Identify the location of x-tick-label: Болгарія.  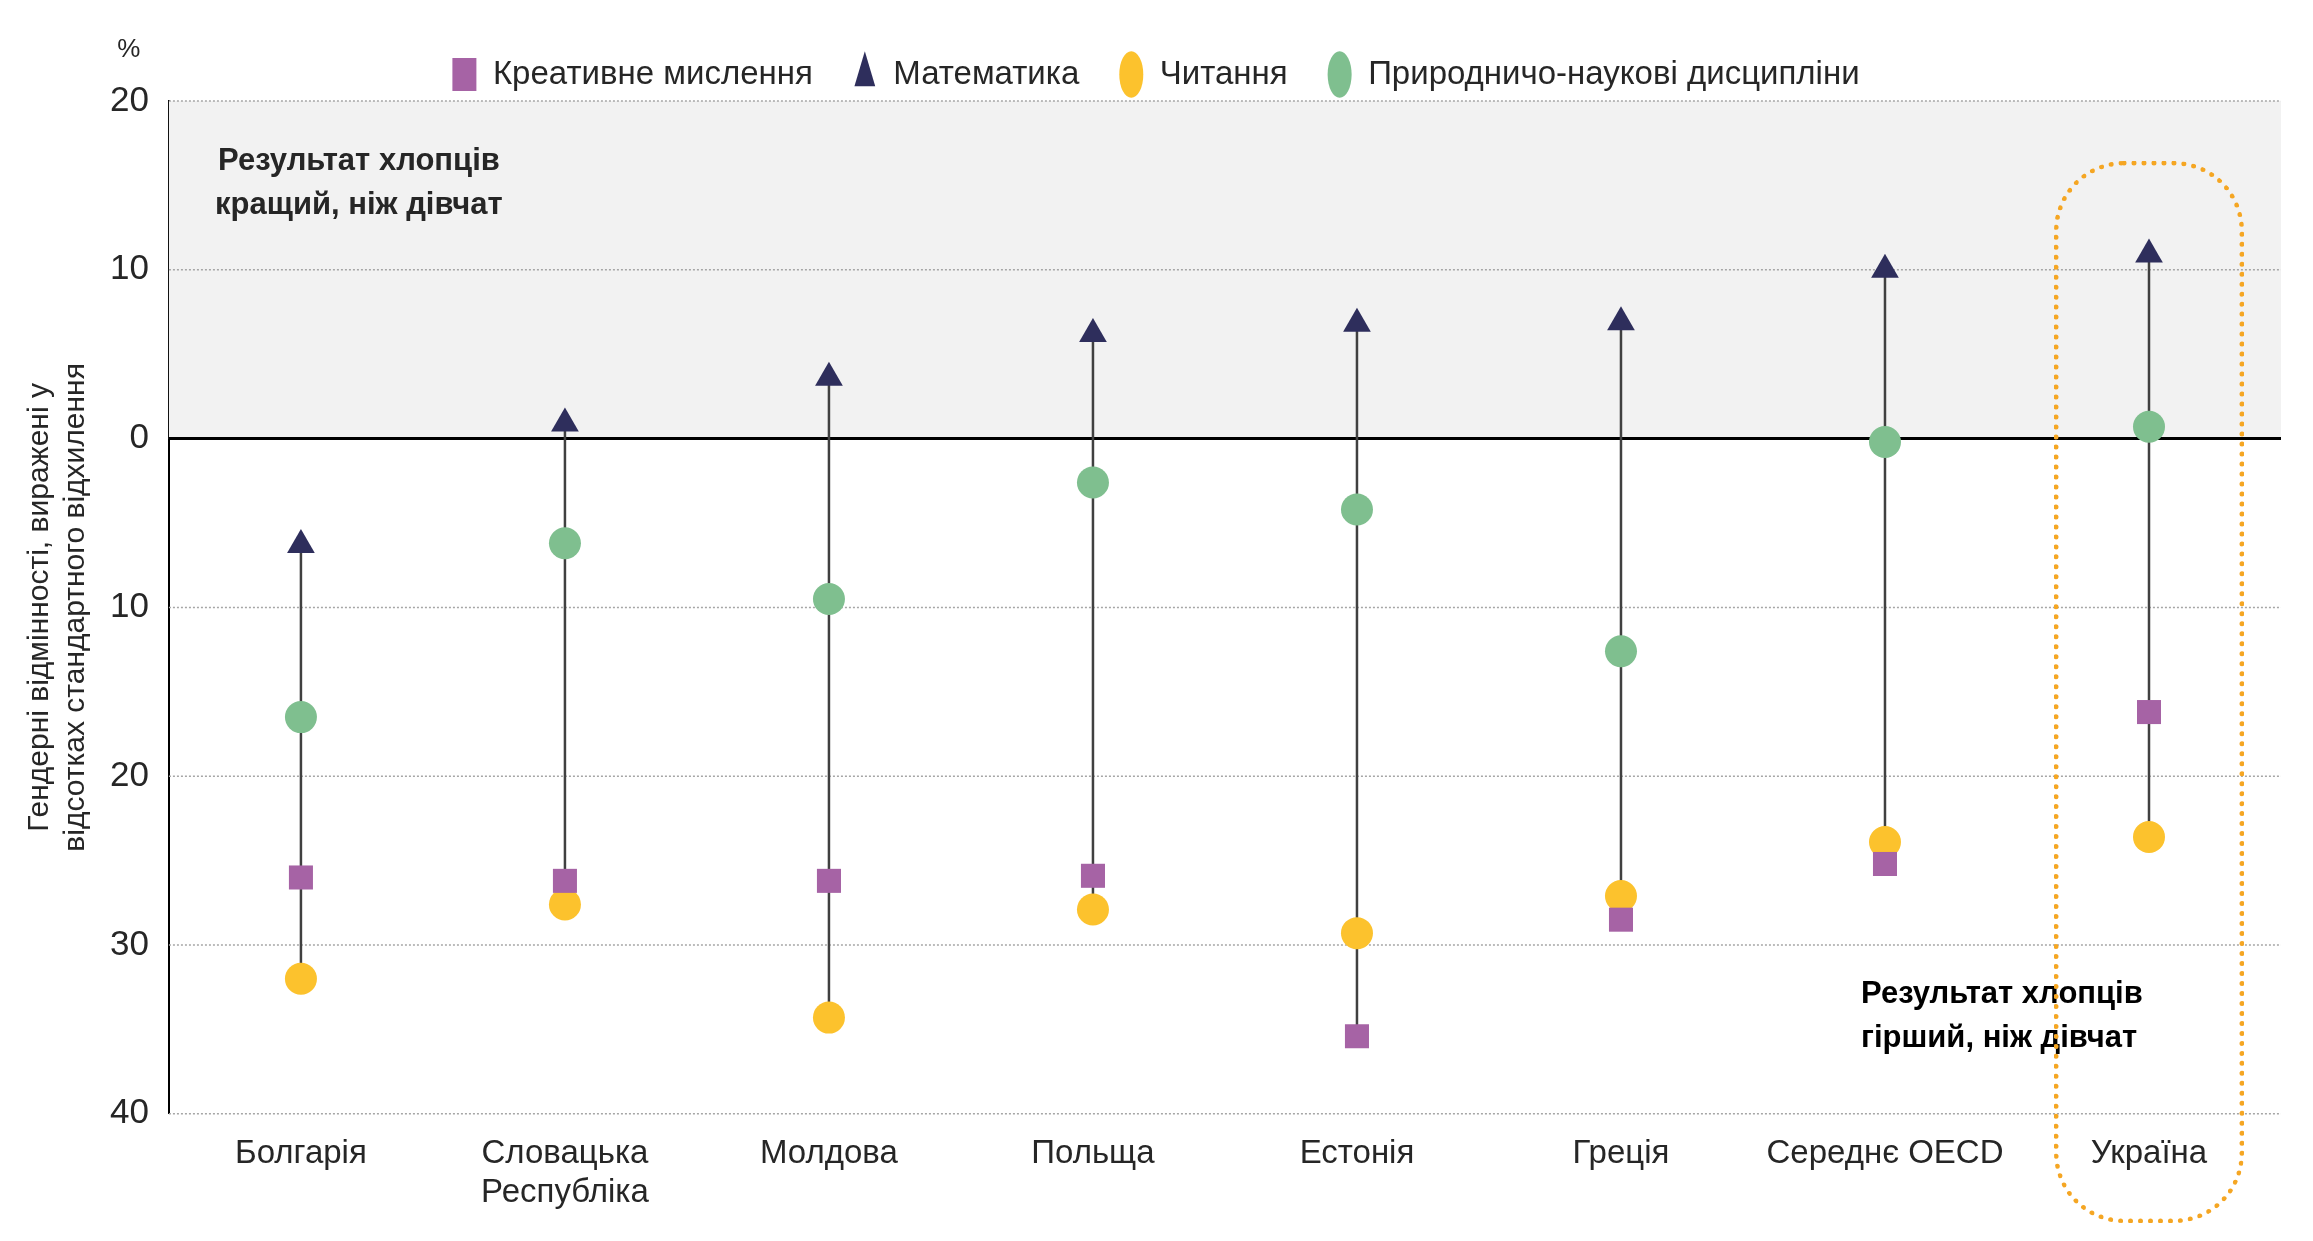
(301, 1151).